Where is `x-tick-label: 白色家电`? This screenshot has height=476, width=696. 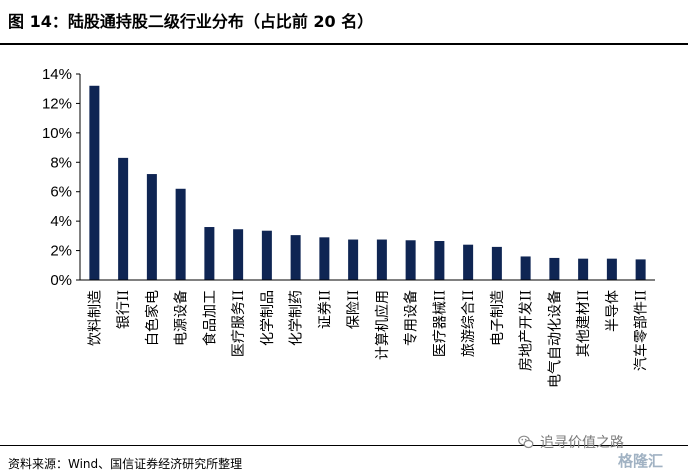
x-tick-label: 白色家电 is located at coordinates (152, 318).